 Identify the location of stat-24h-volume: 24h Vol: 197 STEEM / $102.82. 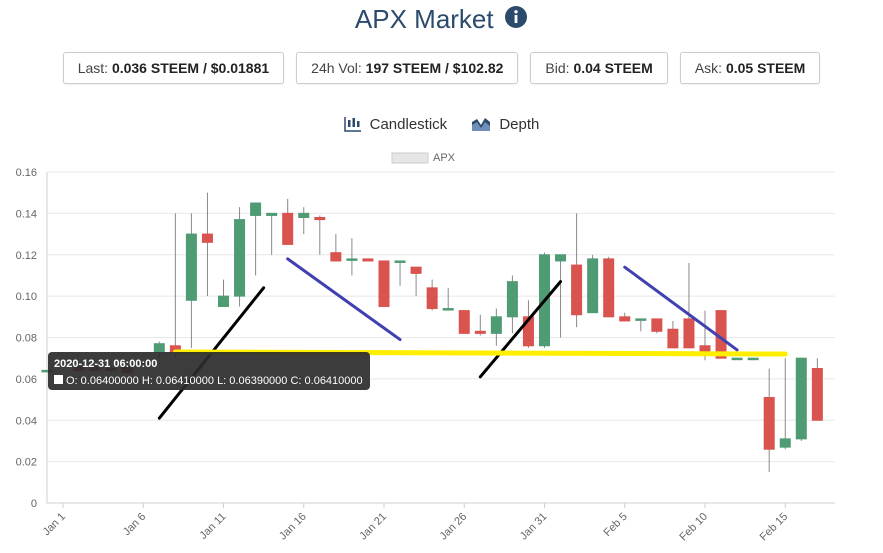
(407, 68).